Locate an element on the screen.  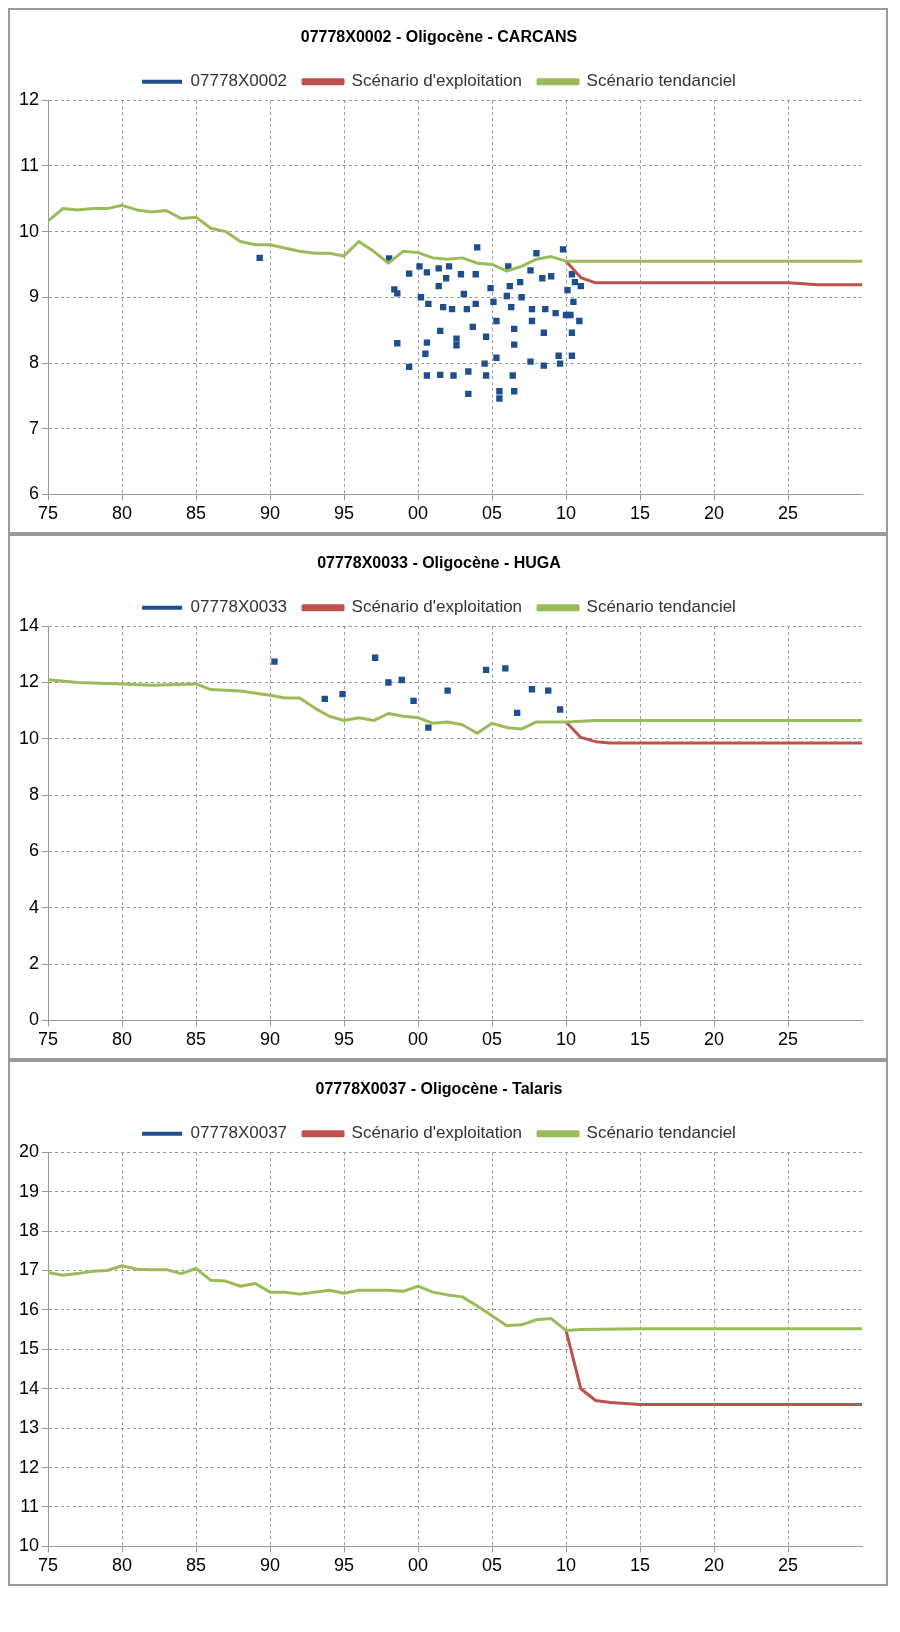
chart-title: 07778X0002 - Oligocène - CARCANS is located at coordinates (439, 37).